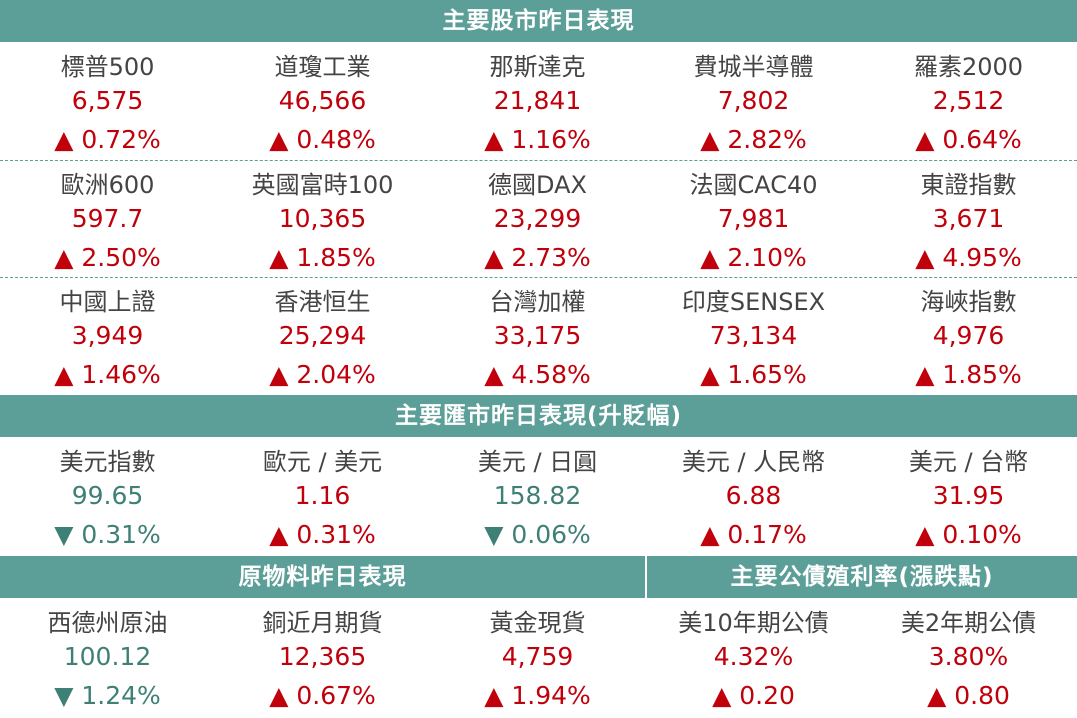  I want to click on quote-cell: 美元指數 99.65 ▼ 0.31%, so click(107, 495).